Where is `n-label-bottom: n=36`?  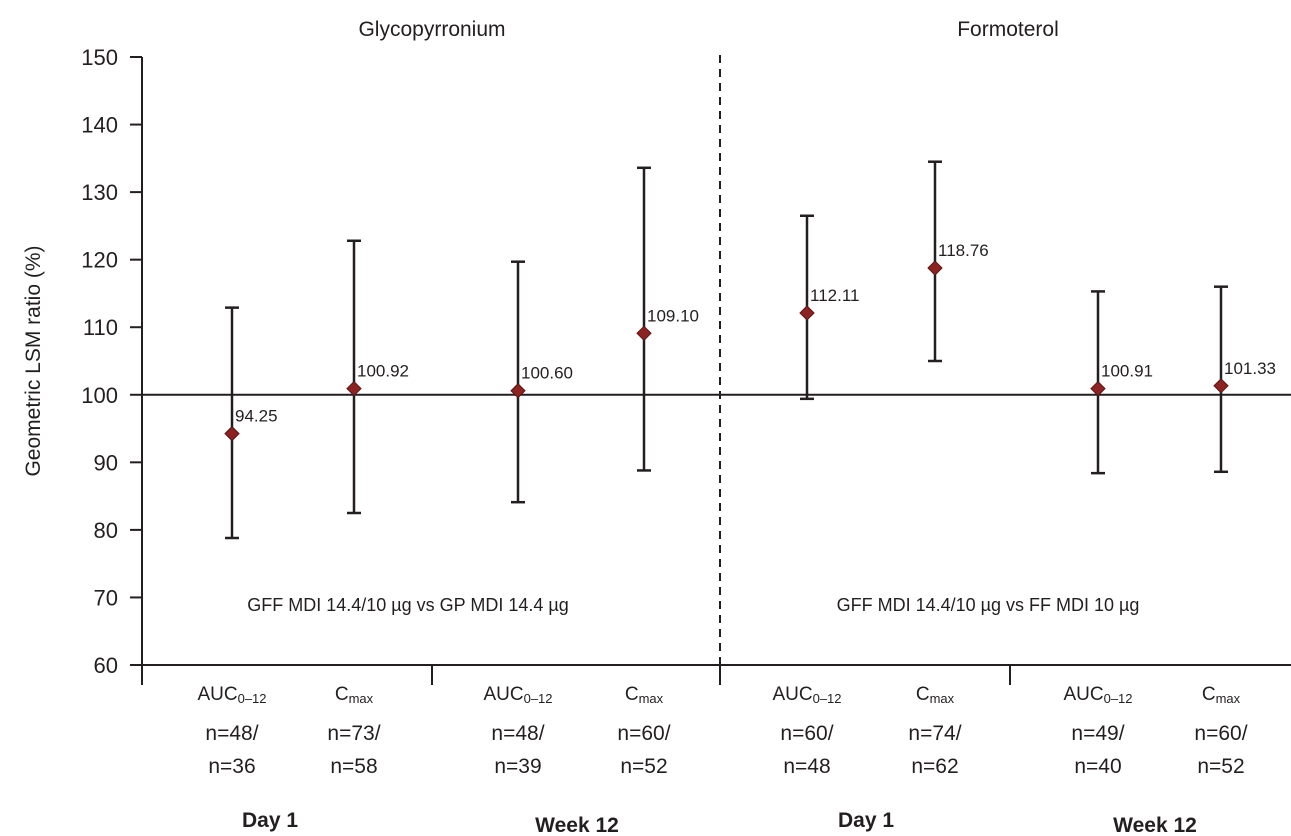
n-label-bottom: n=36 is located at coordinates (231, 766).